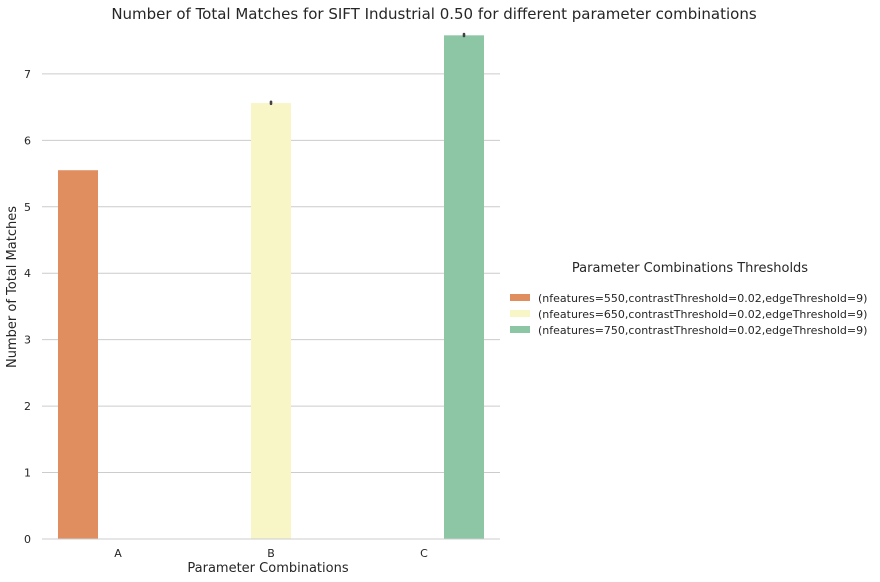 The width and height of the screenshot is (880, 582). Describe the element at coordinates (12, 287) in the screenshot. I see `y-axis-label: Number of Total Matches` at that location.